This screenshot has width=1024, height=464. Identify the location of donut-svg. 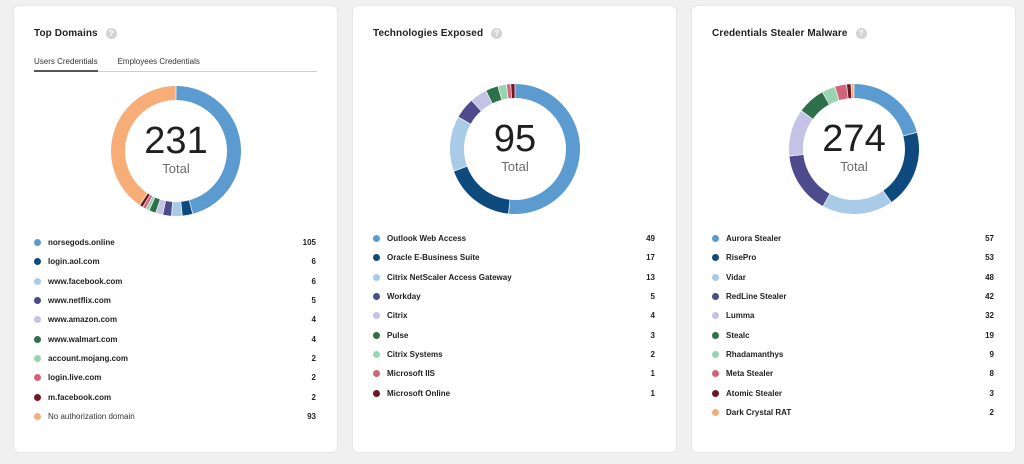
(515, 149).